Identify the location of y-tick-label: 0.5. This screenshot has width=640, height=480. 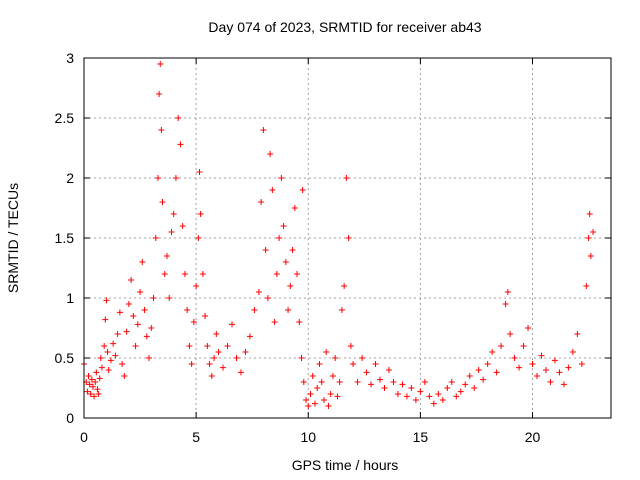
(65, 358).